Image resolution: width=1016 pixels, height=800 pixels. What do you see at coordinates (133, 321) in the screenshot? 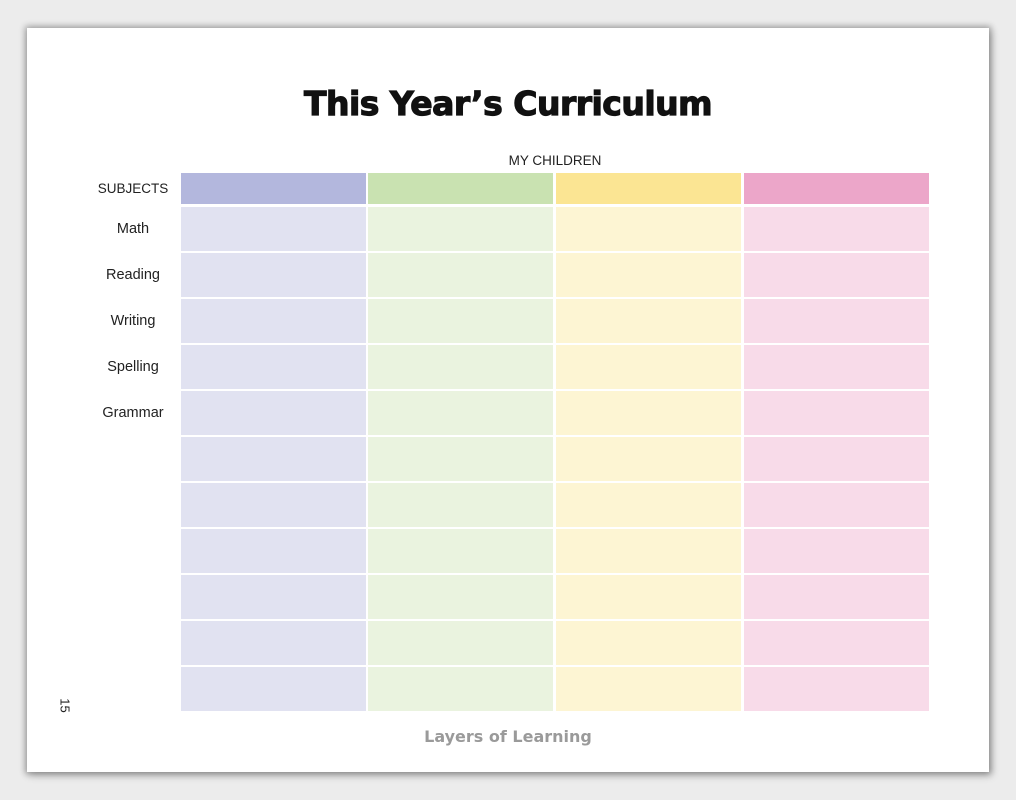
I see `subject-label: Writing` at bounding box center [133, 321].